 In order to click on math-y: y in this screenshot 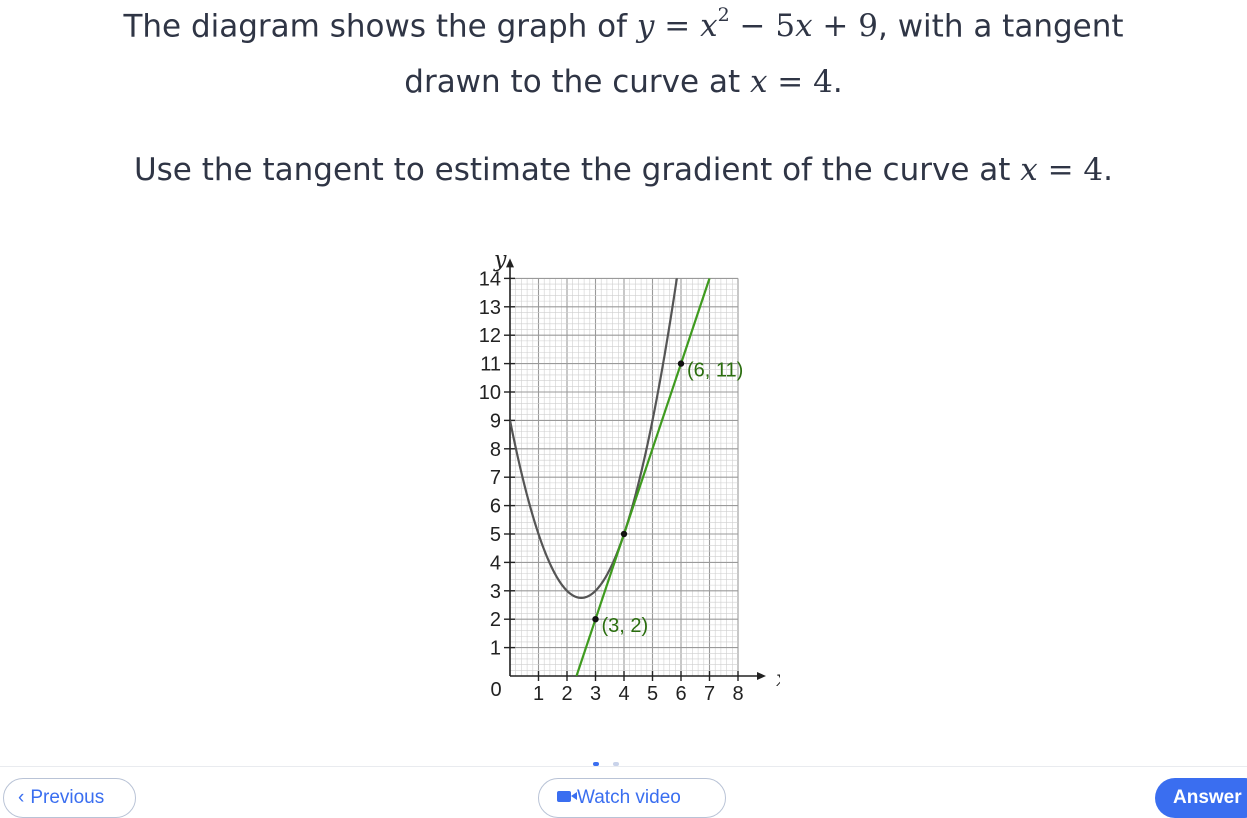, I will do `click(645, 26)`.